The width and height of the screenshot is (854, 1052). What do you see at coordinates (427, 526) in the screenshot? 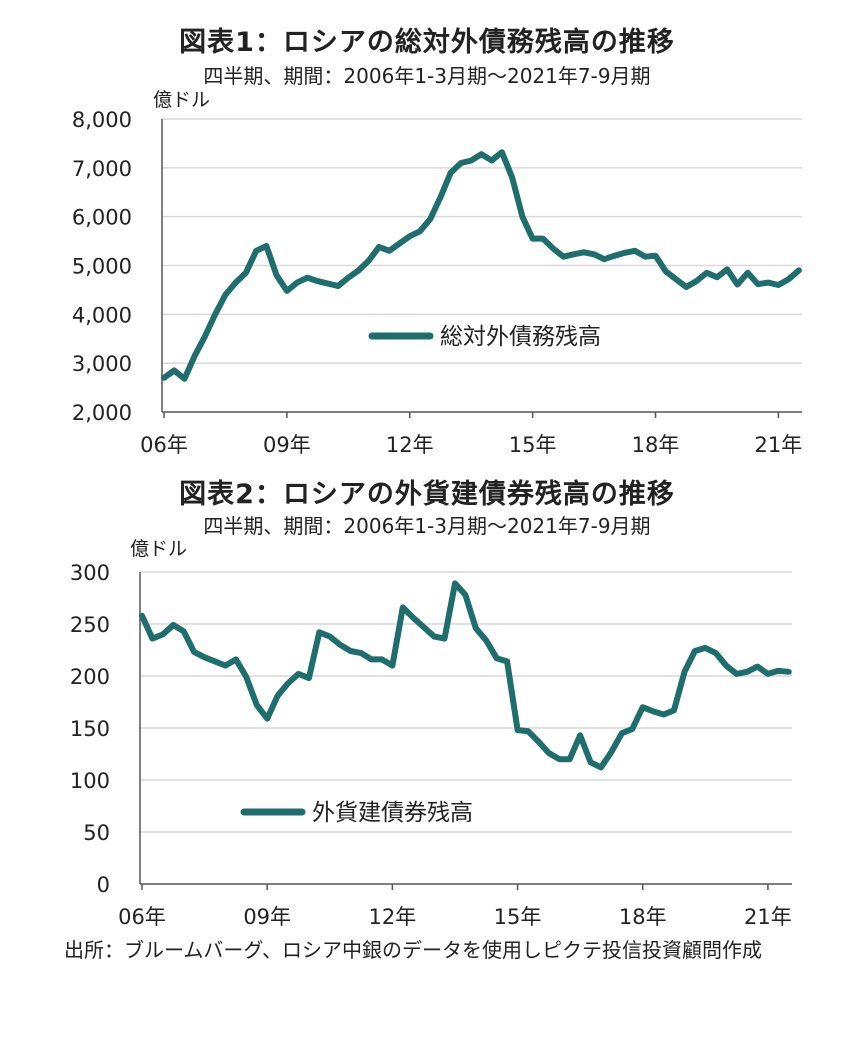
I see `chart2-subtitle: 四半期、期間：2006年1-3月期～2021年7-9月期` at bounding box center [427, 526].